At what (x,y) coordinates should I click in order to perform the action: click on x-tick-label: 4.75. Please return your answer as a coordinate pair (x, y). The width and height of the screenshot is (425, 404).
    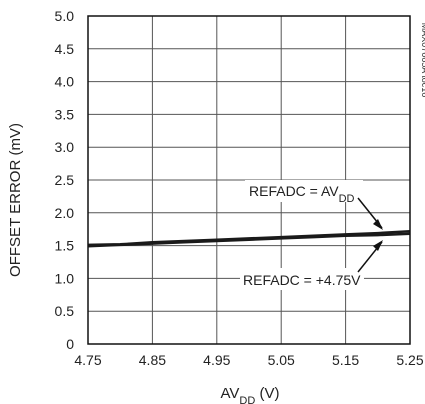
    Looking at the image, I should click on (87, 360).